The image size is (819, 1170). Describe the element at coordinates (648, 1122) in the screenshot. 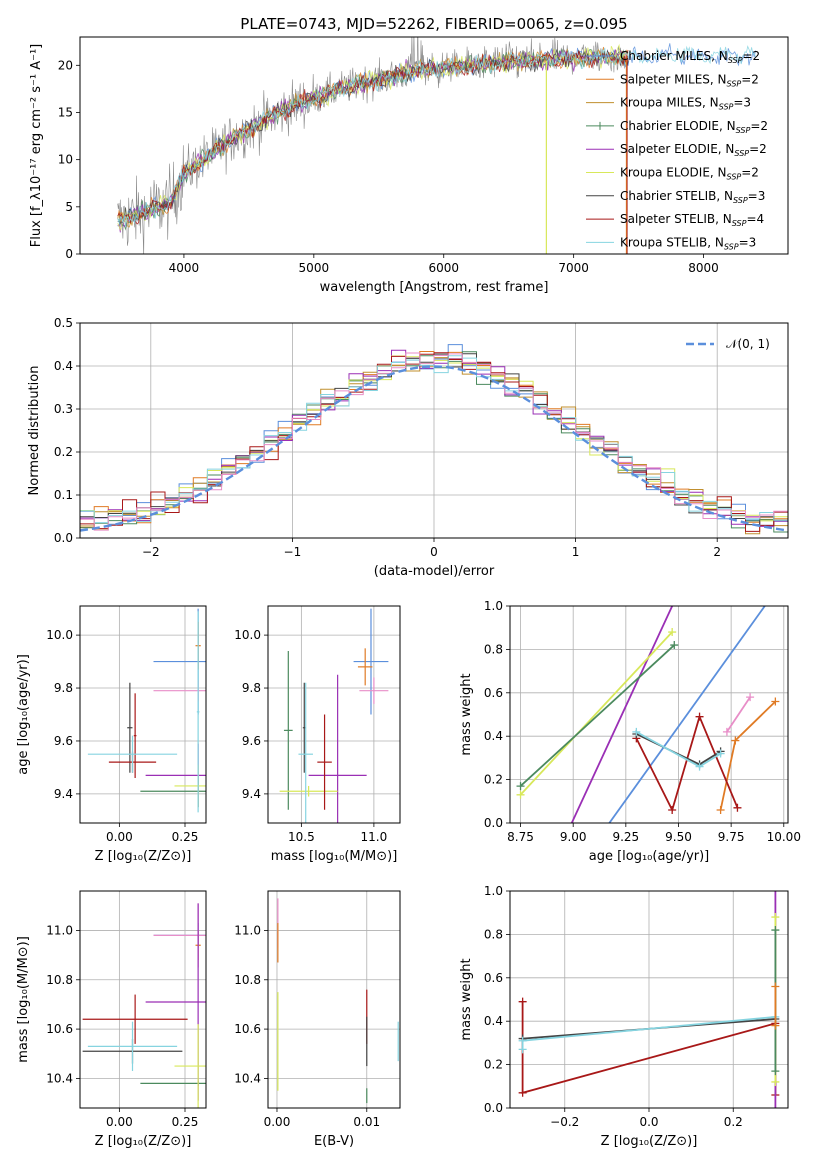

I see `x-tick-label: 0.0` at that location.